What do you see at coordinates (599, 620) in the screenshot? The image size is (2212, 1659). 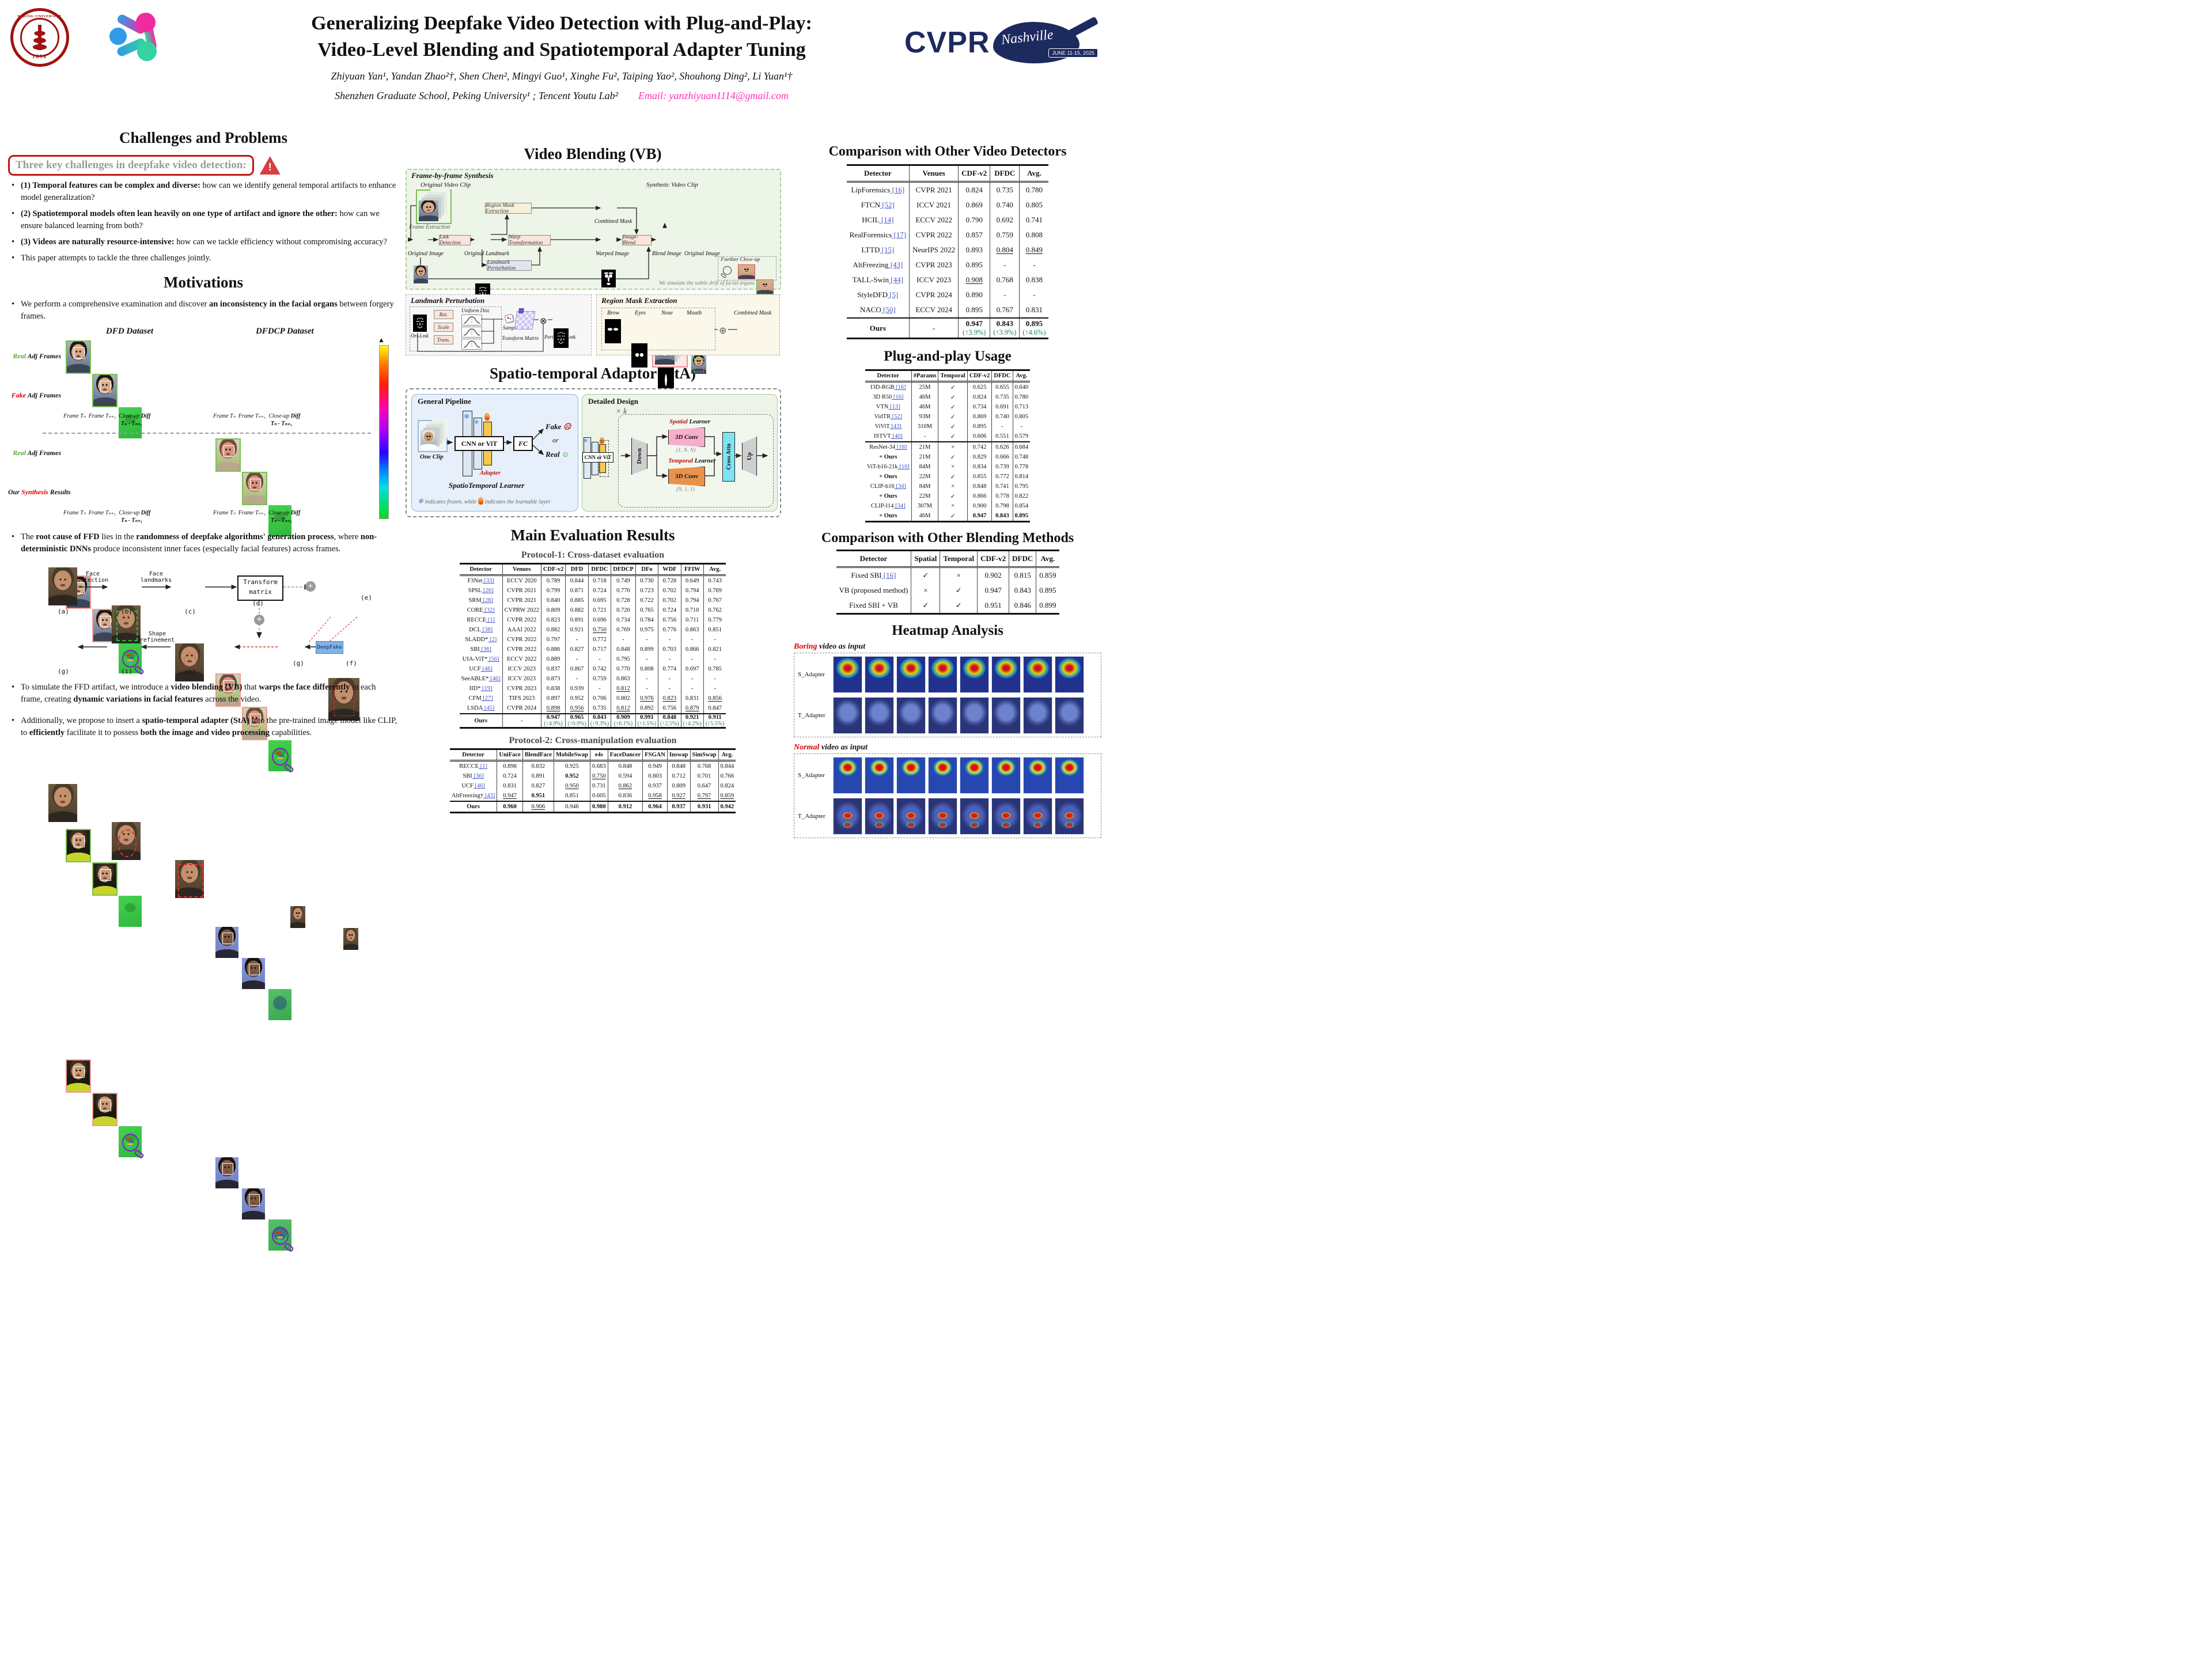 I see `table-cell: 0.696` at bounding box center [599, 620].